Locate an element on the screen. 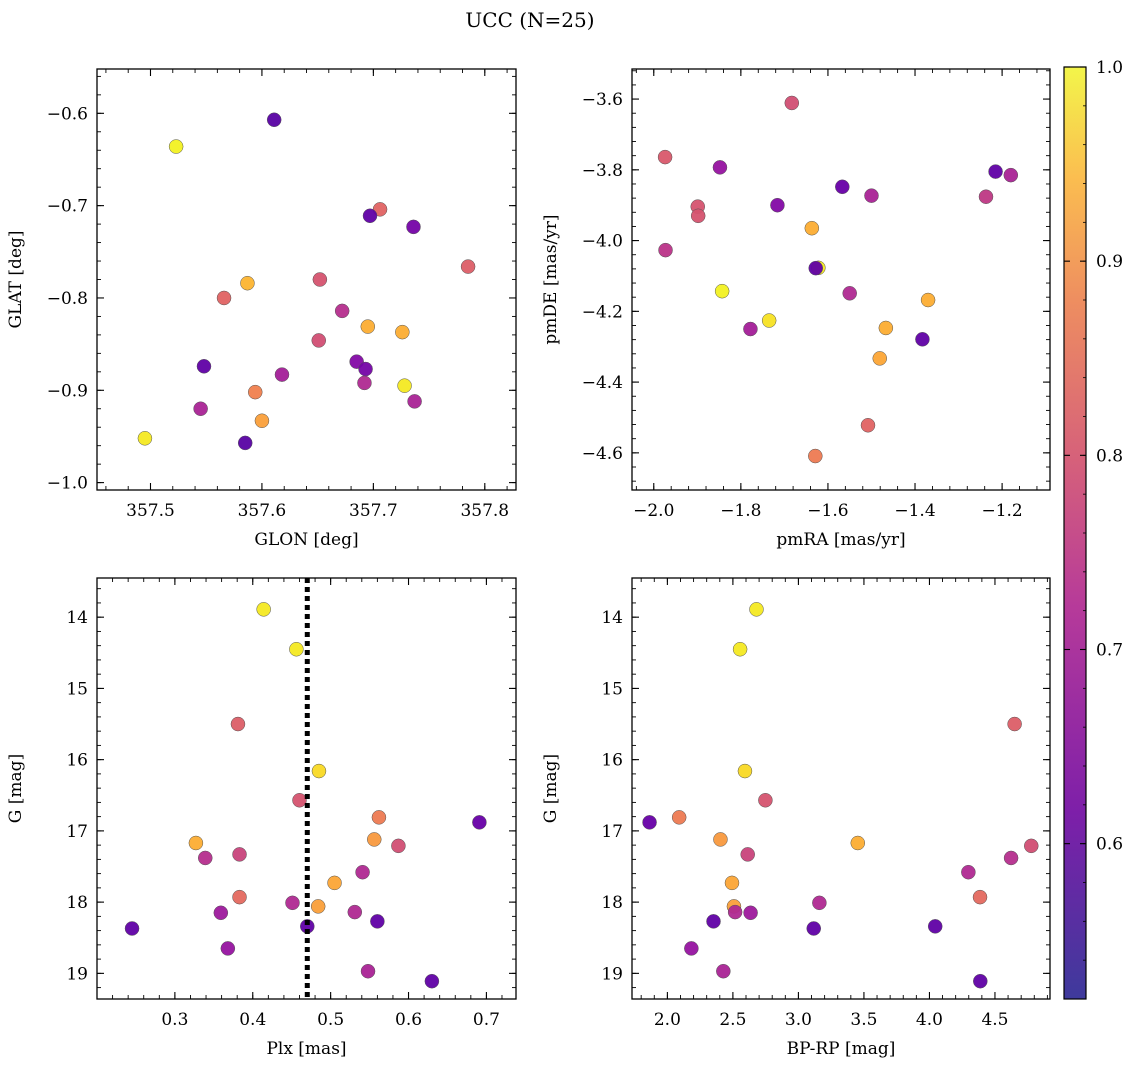 This screenshot has width=1136, height=1067. colorbar-tick-label: 0.6 is located at coordinates (1109, 845).